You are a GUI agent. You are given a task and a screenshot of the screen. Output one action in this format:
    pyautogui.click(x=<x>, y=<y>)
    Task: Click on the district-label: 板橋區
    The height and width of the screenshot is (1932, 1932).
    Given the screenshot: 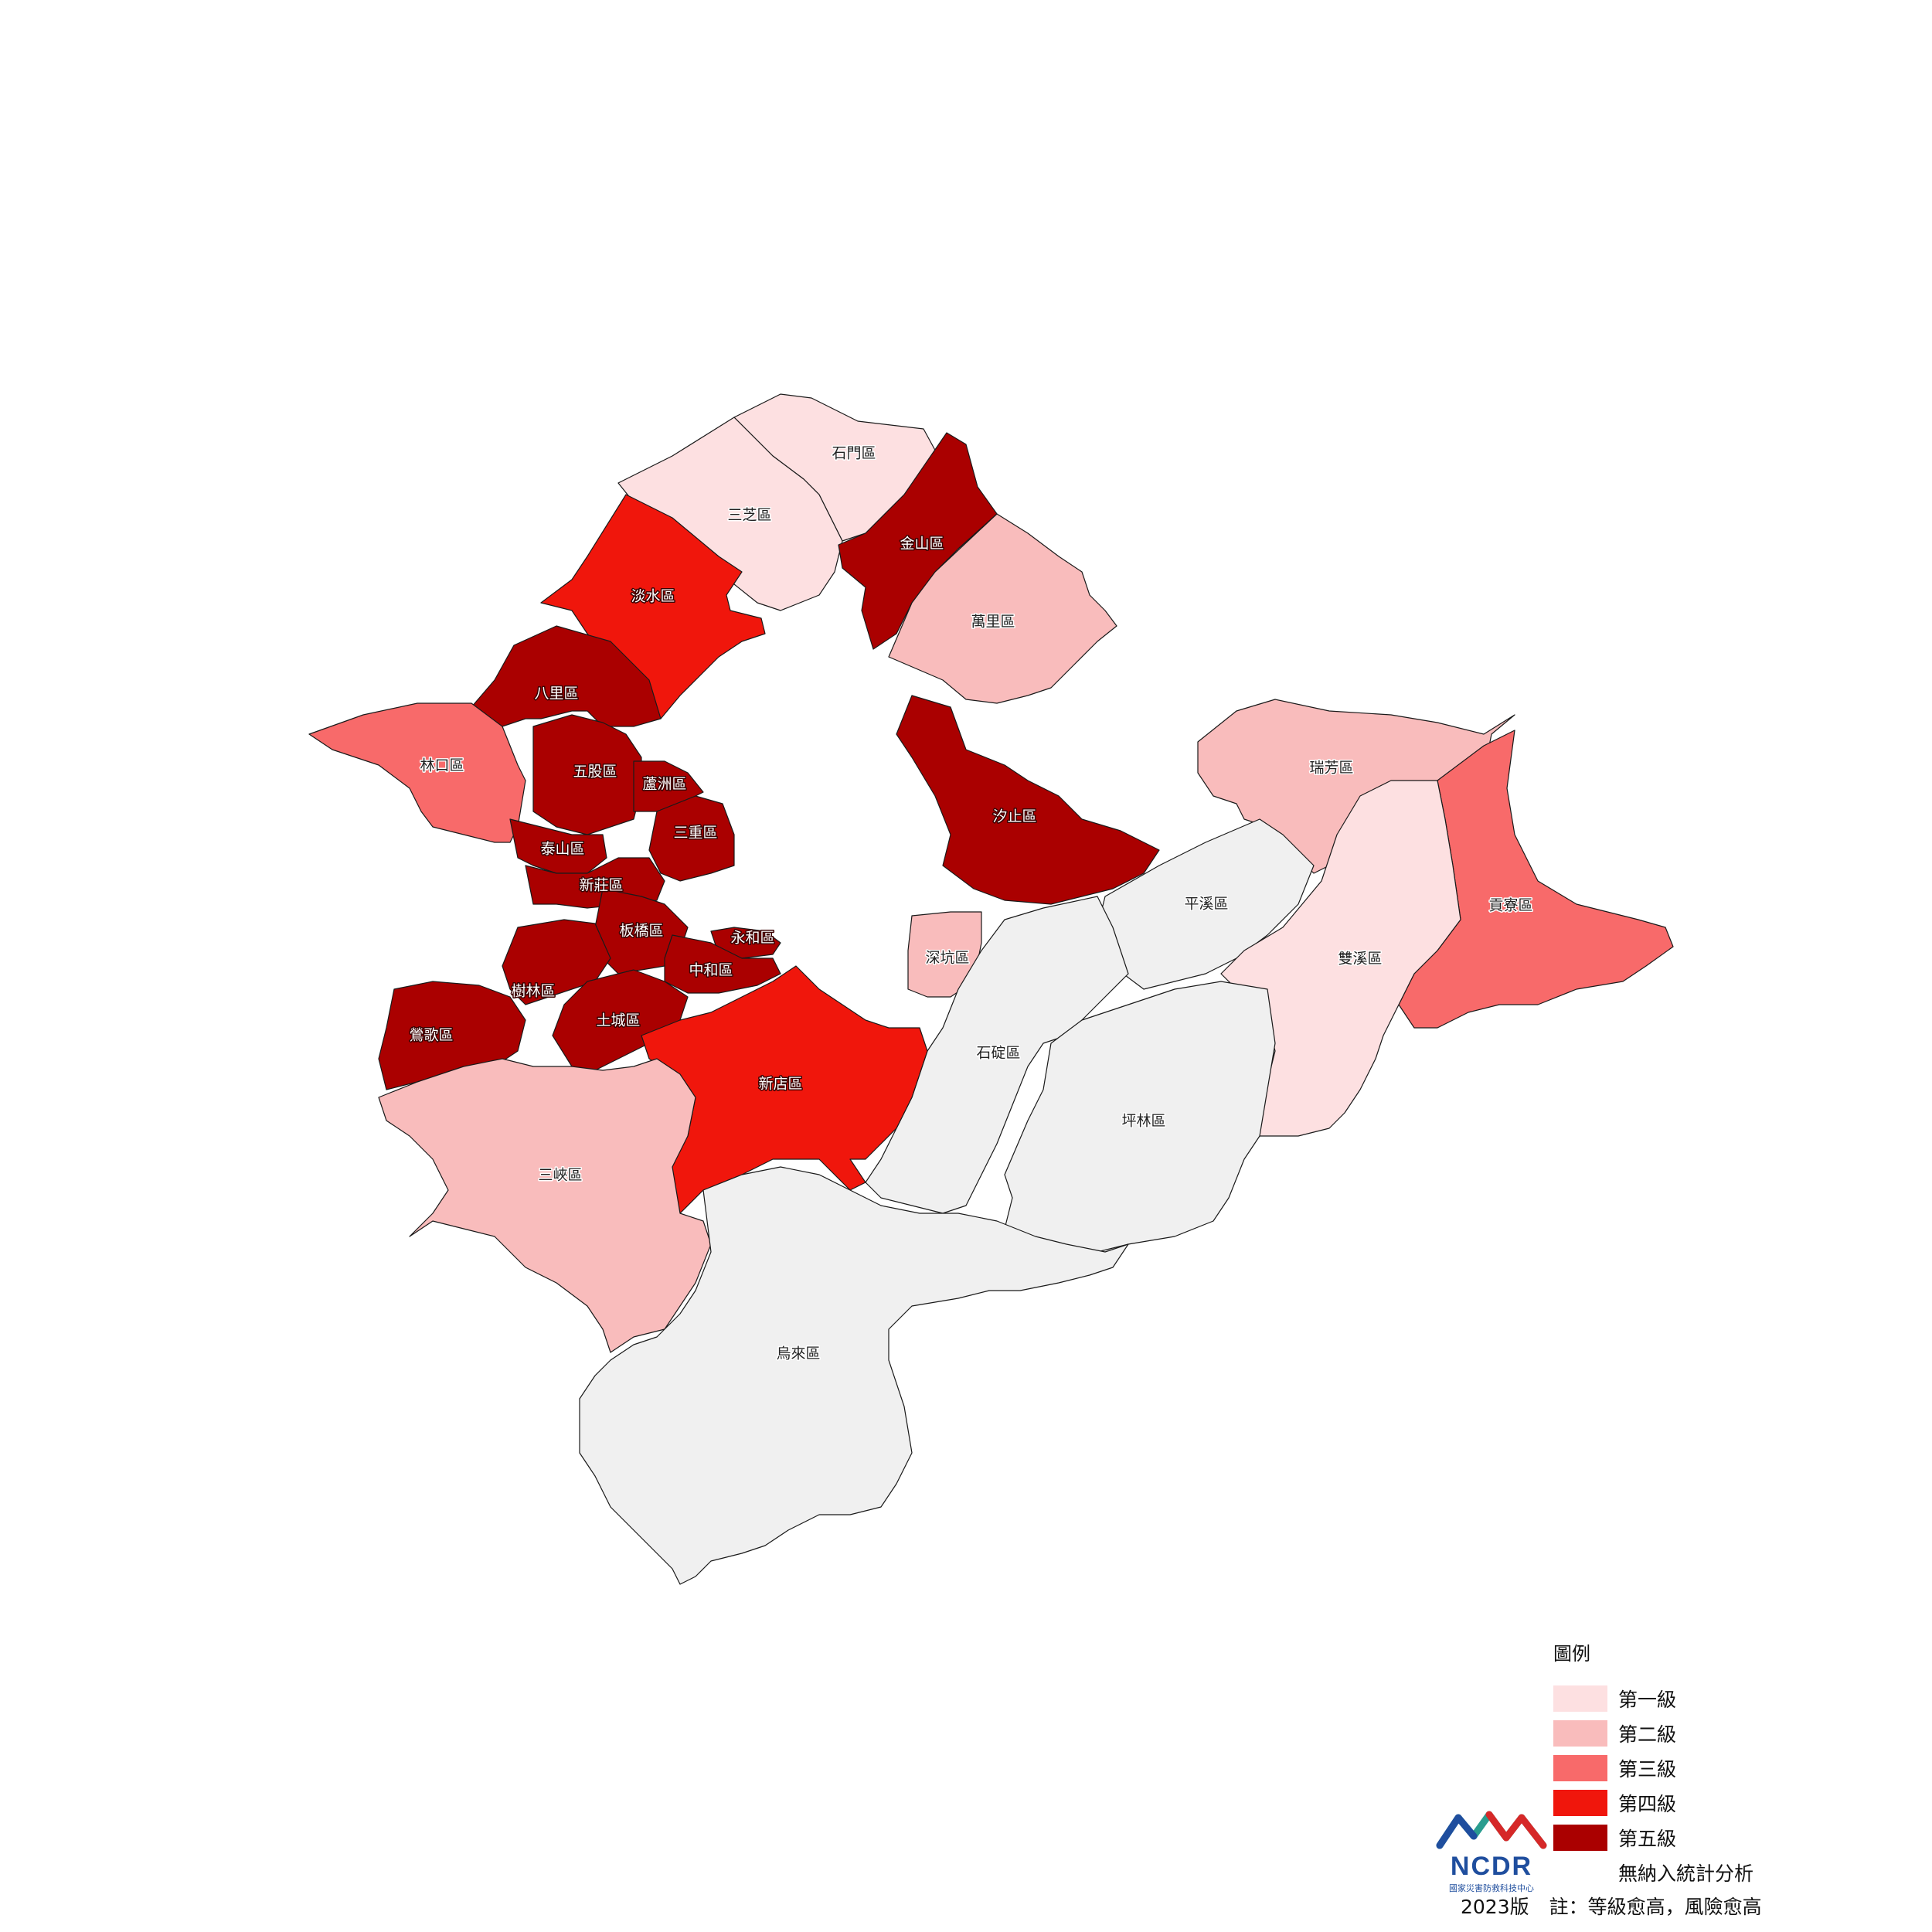 What is the action you would take?
    pyautogui.click(x=641, y=932)
    